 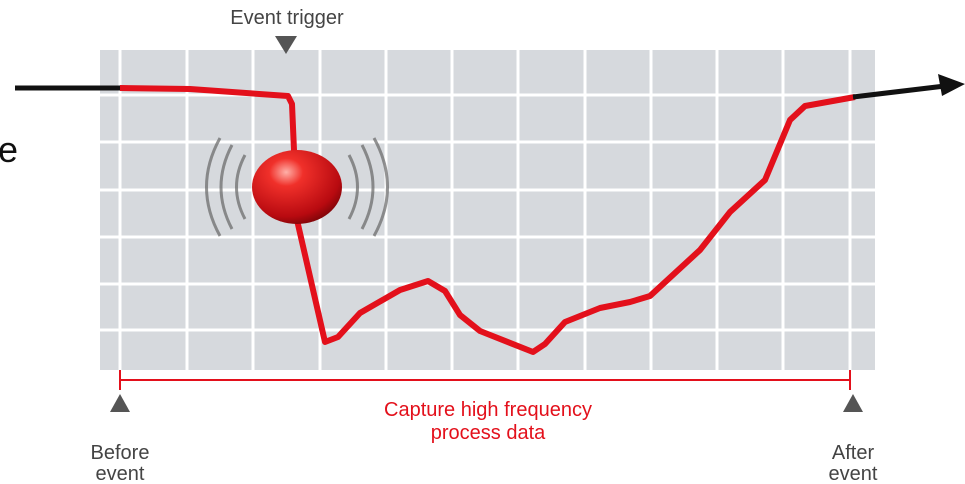 I want to click on after-marker, so click(x=853, y=403).